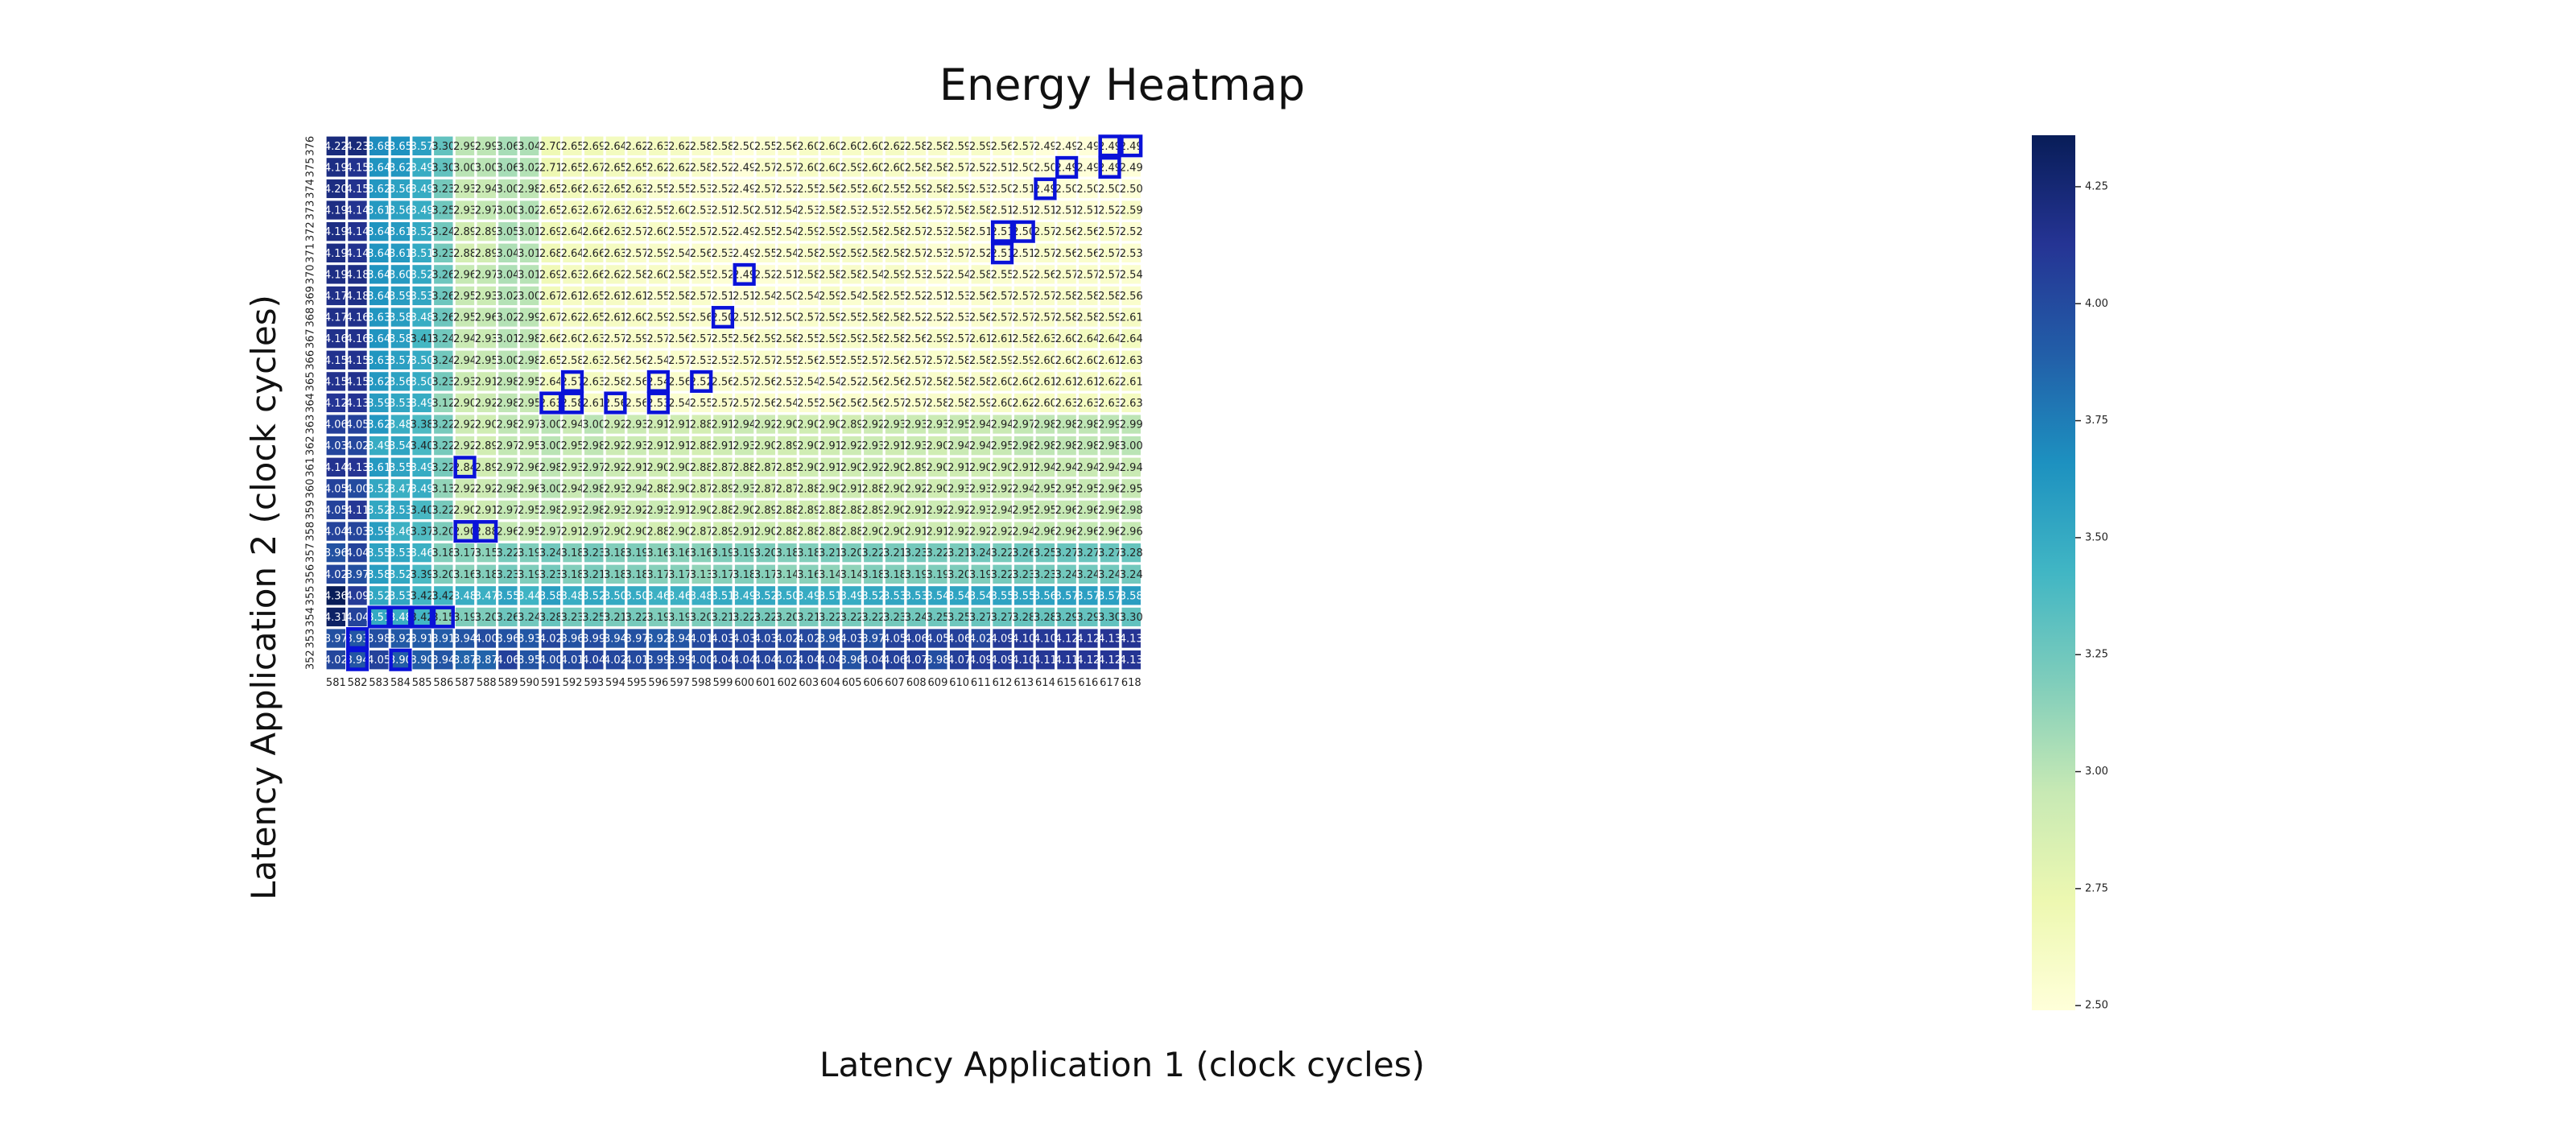 This screenshot has height=1127, width=2576. I want to click on cell-value-label: 3.53, so click(894, 596).